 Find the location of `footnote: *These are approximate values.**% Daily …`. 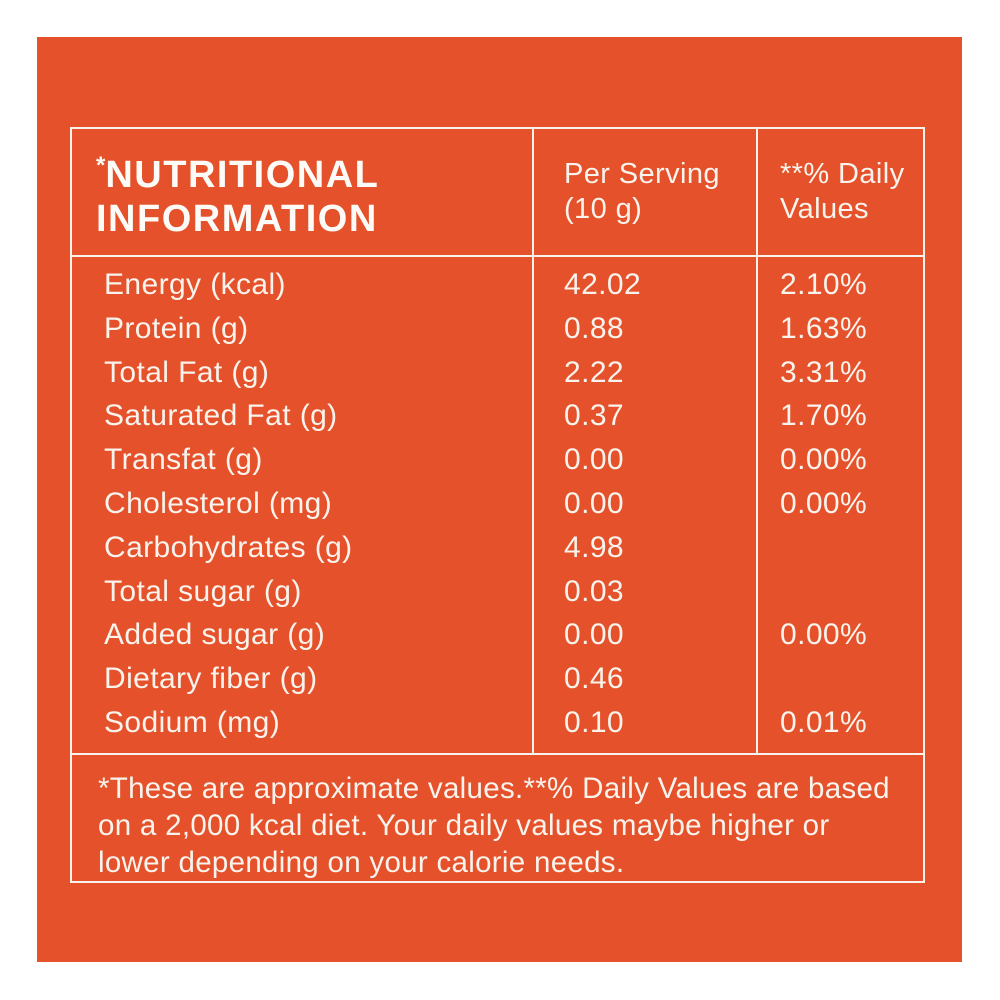

footnote: *These are approximate values.**% Daily … is located at coordinates (497, 817).